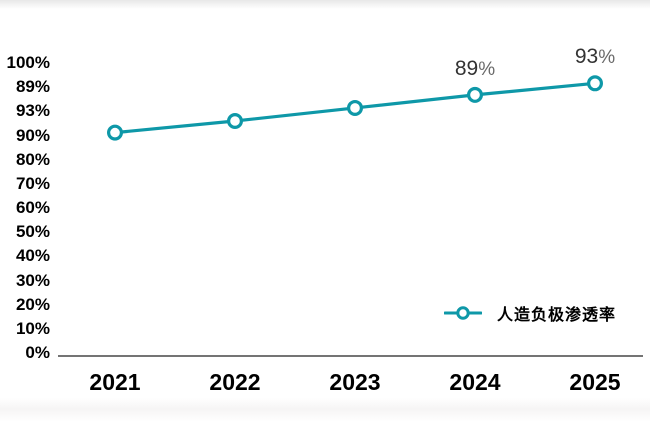 This screenshot has width=650, height=433. I want to click on y-axis-tick-label: 80%, so click(32, 159).